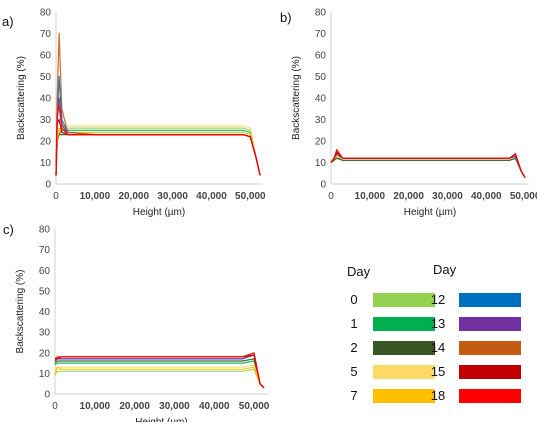 Image resolution: width=550 pixels, height=427 pixels. I want to click on legend-day-label: 1, so click(354, 323).